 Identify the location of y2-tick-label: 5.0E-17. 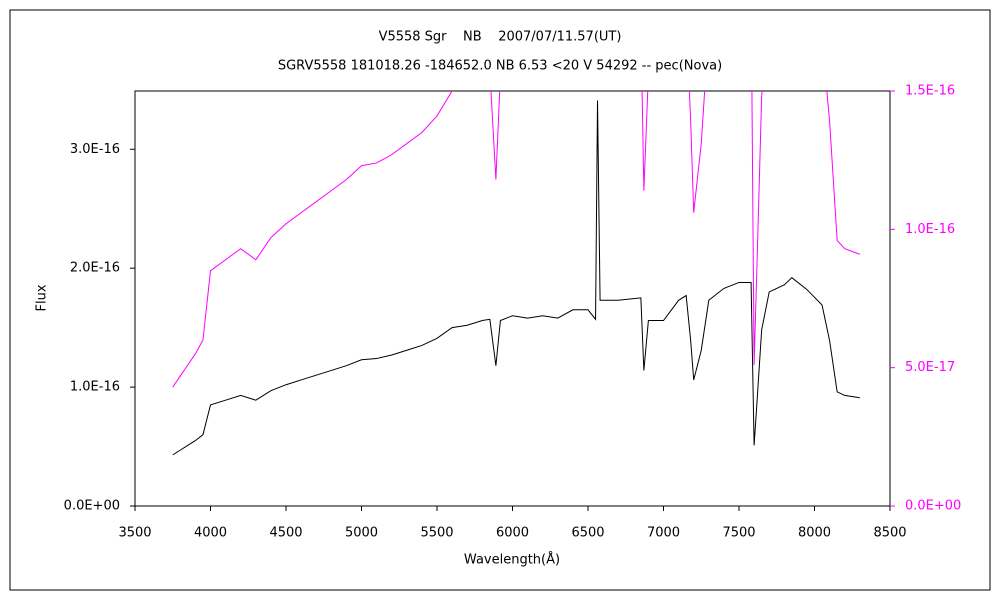
(930, 367).